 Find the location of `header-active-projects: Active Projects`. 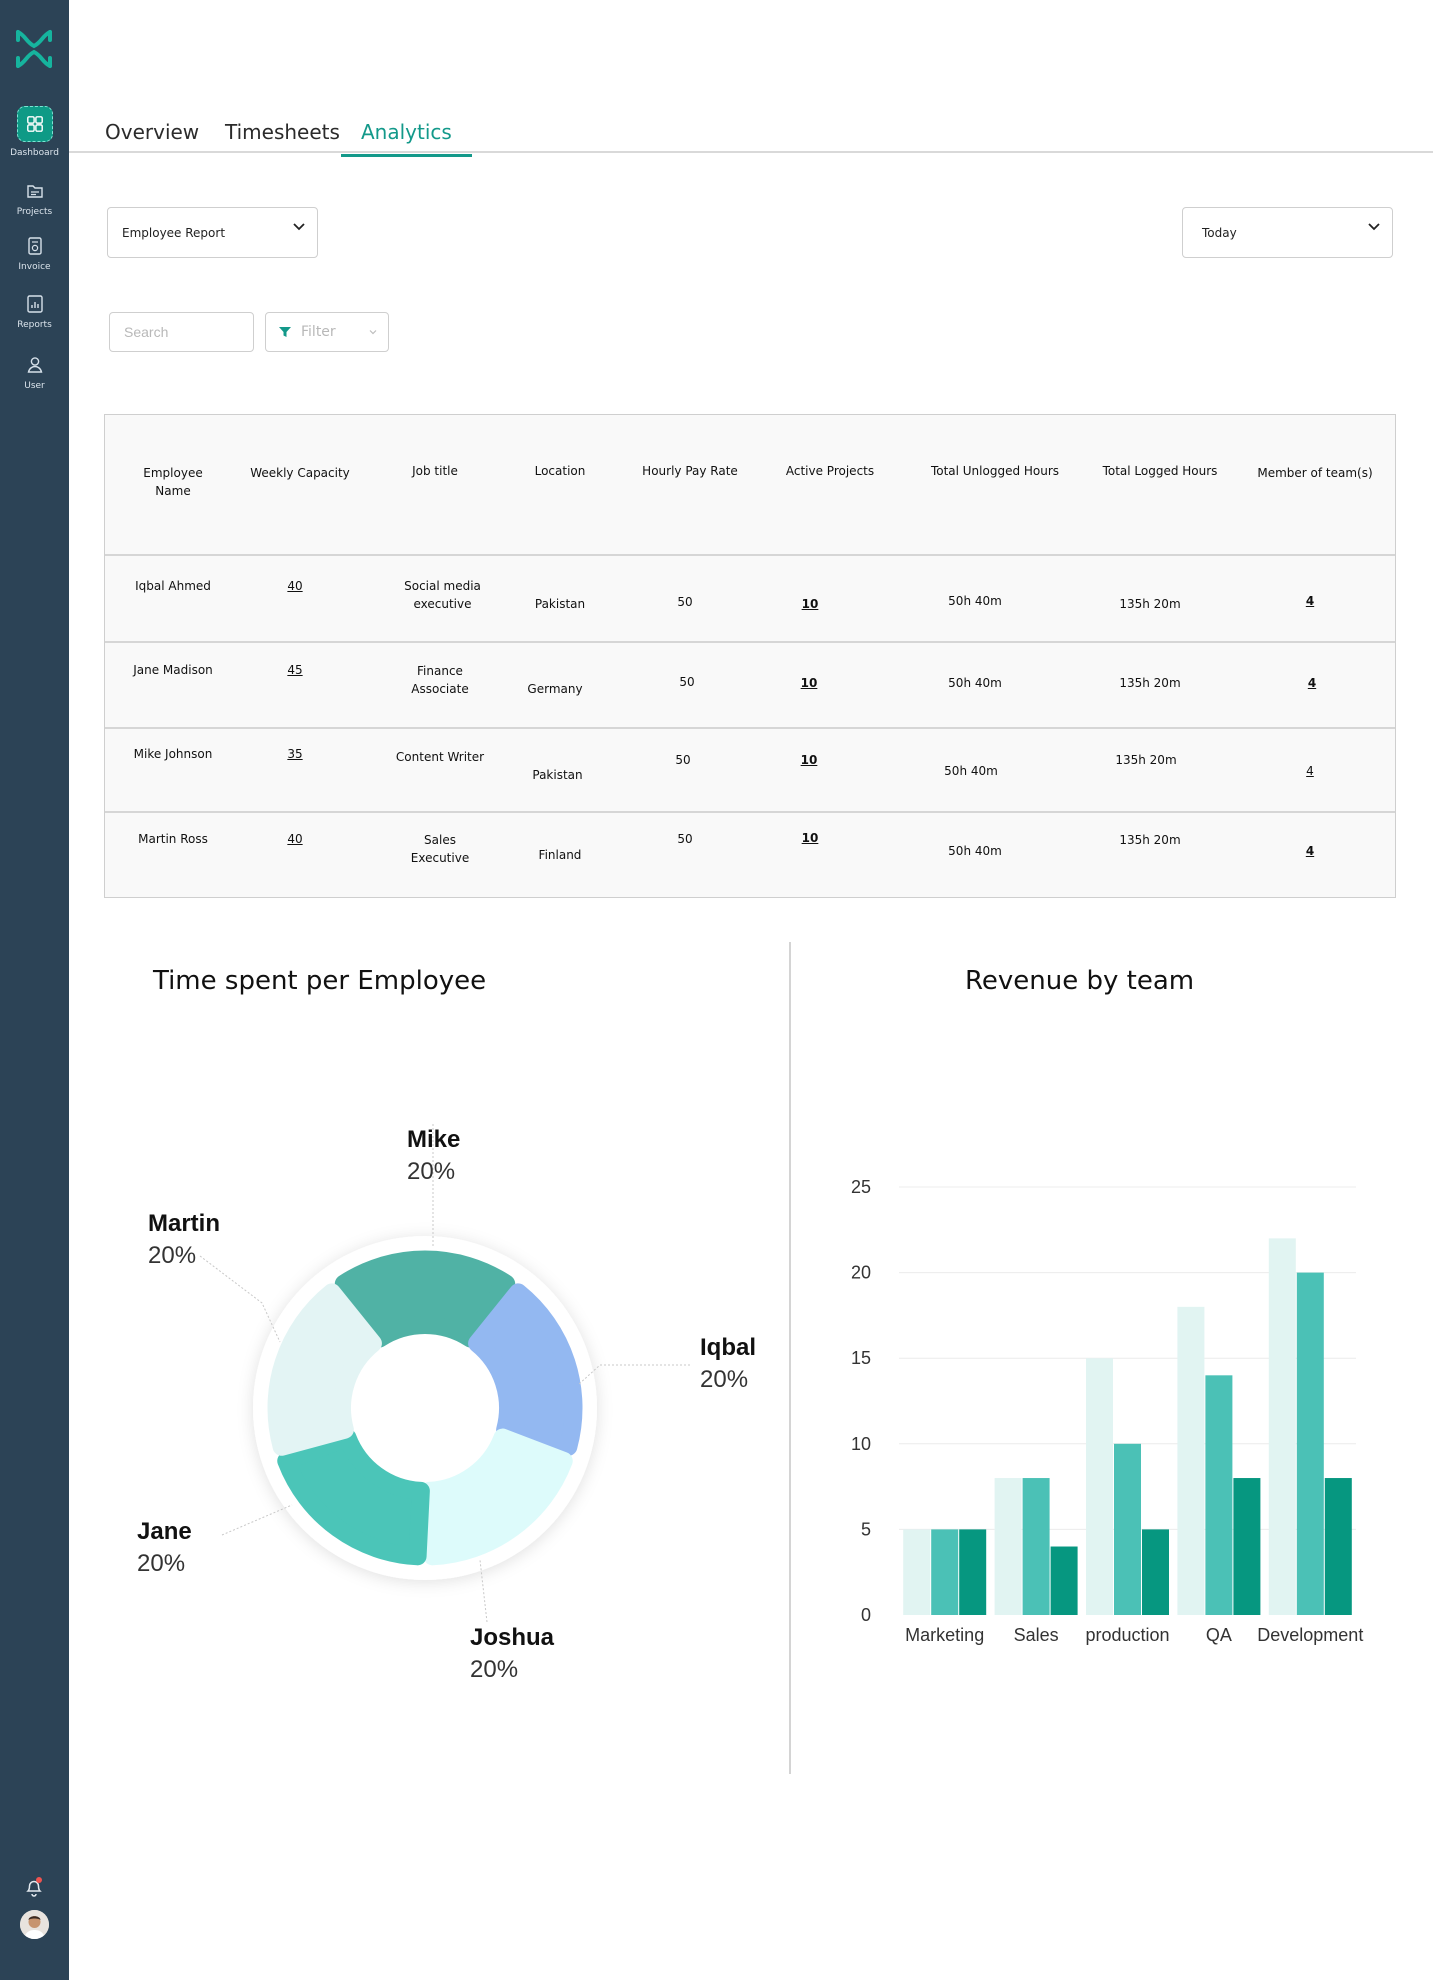

header-active-projects: Active Projects is located at coordinates (830, 471).